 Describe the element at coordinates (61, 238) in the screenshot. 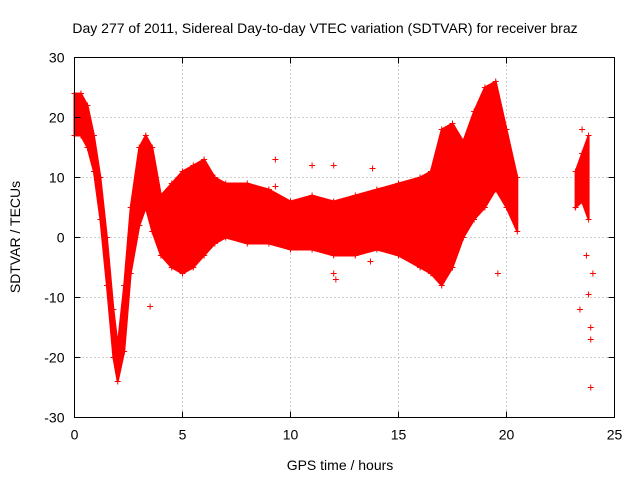

I see `y-tick-label: 0` at that location.